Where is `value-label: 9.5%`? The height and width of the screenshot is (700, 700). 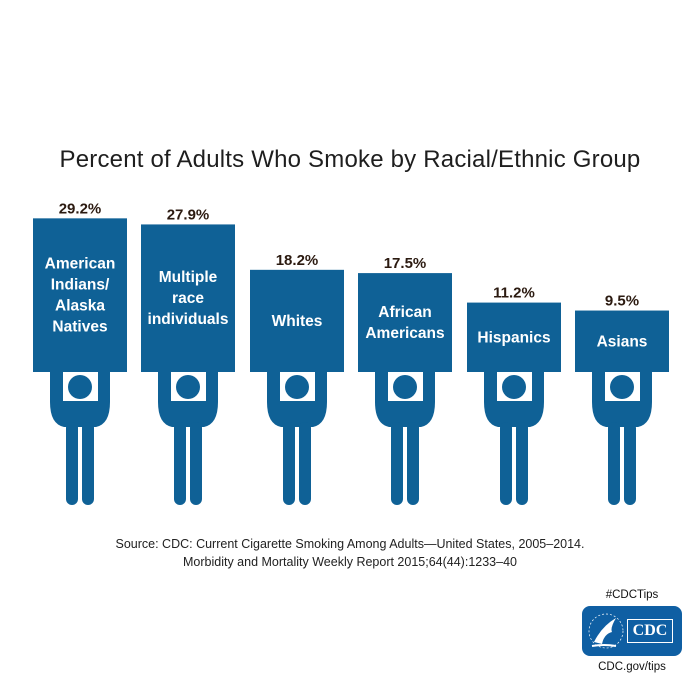 value-label: 9.5% is located at coordinates (622, 301).